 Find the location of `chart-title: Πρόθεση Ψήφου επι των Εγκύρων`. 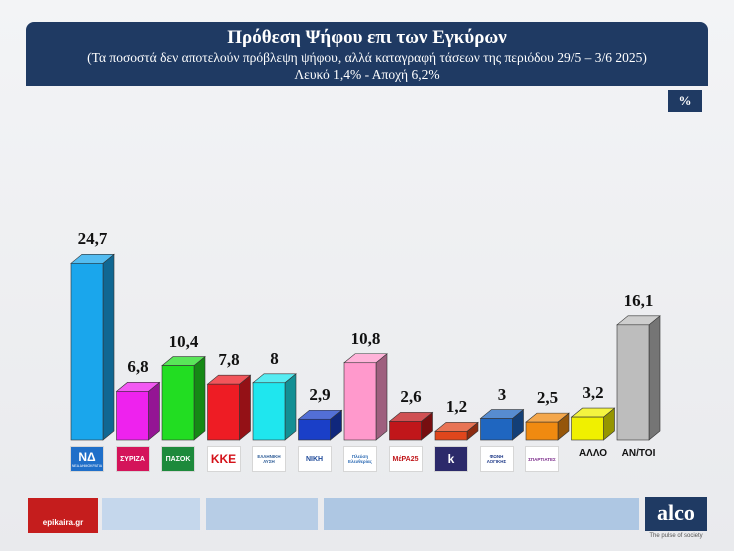

chart-title: Πρόθεση Ψήφου επι των Εγκύρων is located at coordinates (367, 37).